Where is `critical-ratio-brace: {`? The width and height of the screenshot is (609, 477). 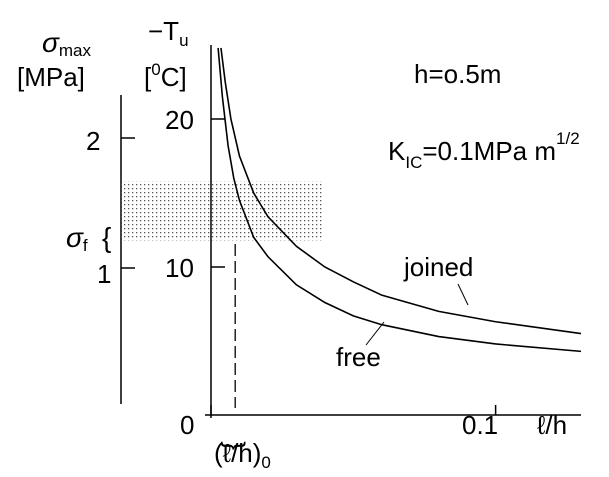
critical-ratio-brace: { is located at coordinates (231, 445).